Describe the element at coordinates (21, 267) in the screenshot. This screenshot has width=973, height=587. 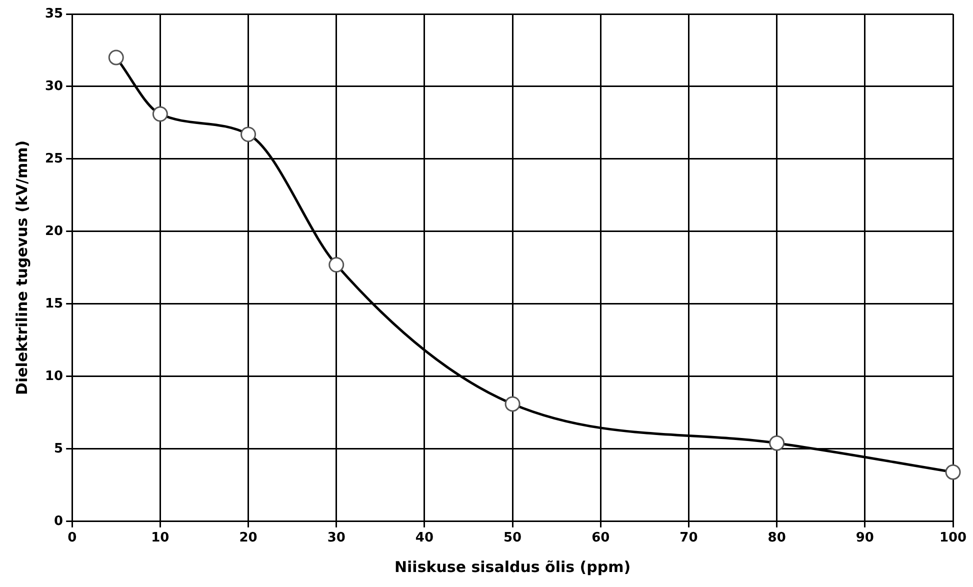
I see `y-axis-title: Dielektriline tugevus (kV/mm)` at that location.